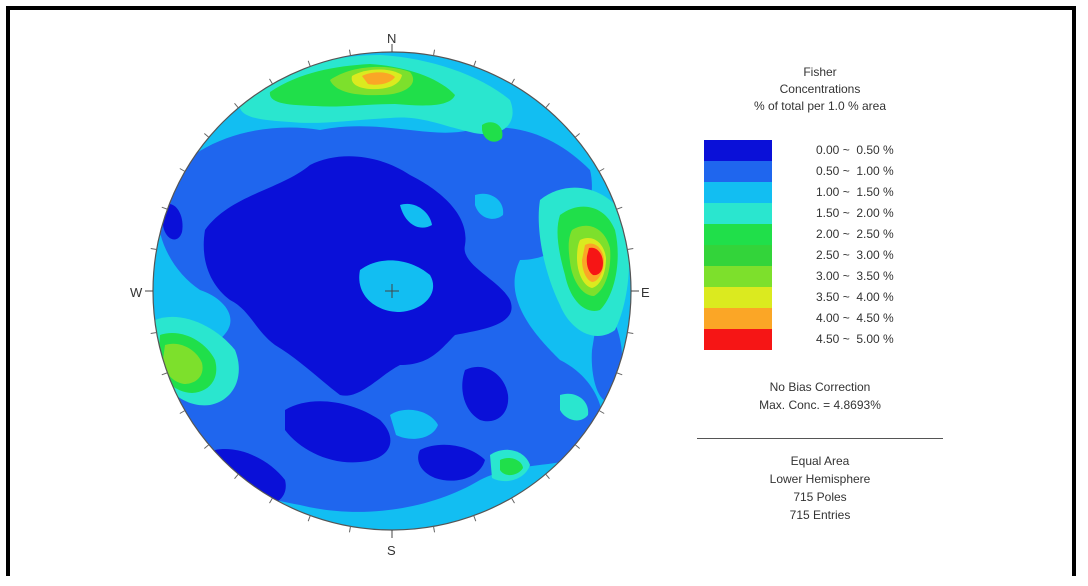 The width and height of the screenshot is (1088, 586). What do you see at coordinates (392, 38) in the screenshot?
I see `north-label: N` at bounding box center [392, 38].